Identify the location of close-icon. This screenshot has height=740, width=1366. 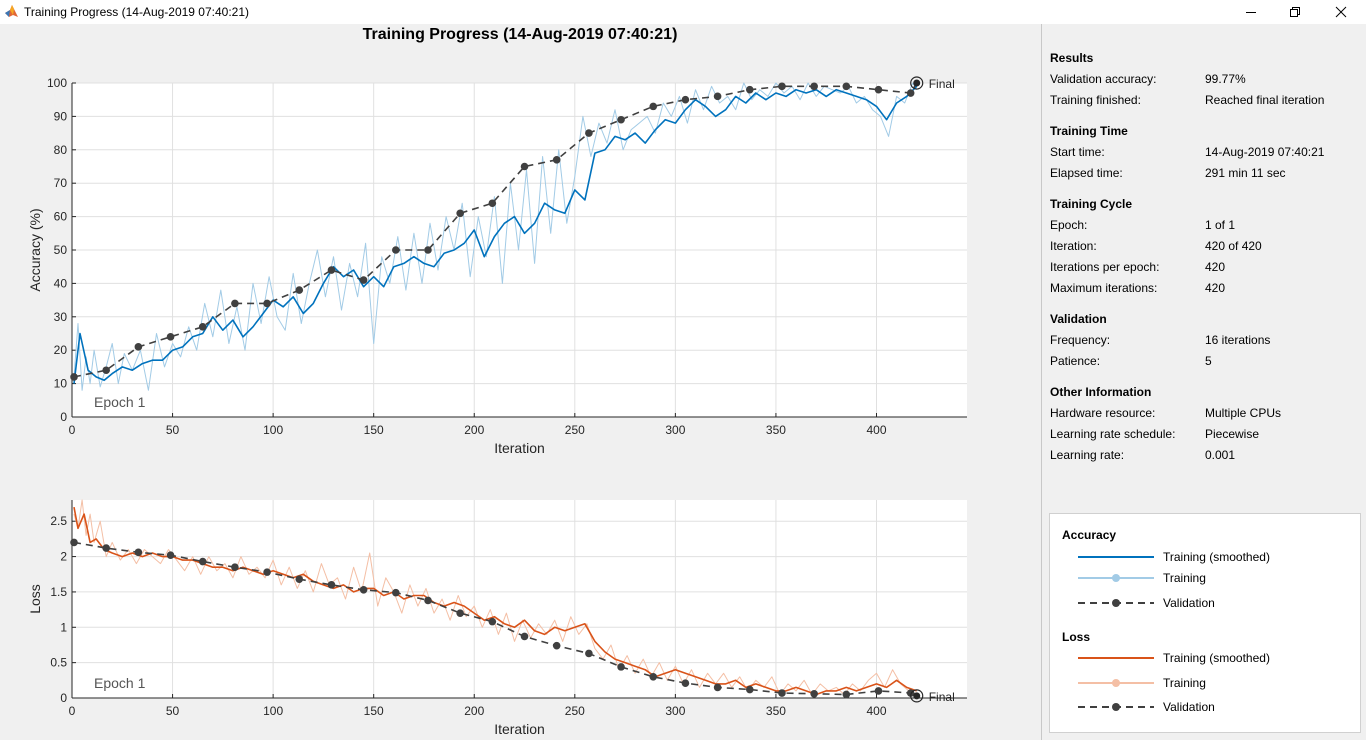
(1341, 12).